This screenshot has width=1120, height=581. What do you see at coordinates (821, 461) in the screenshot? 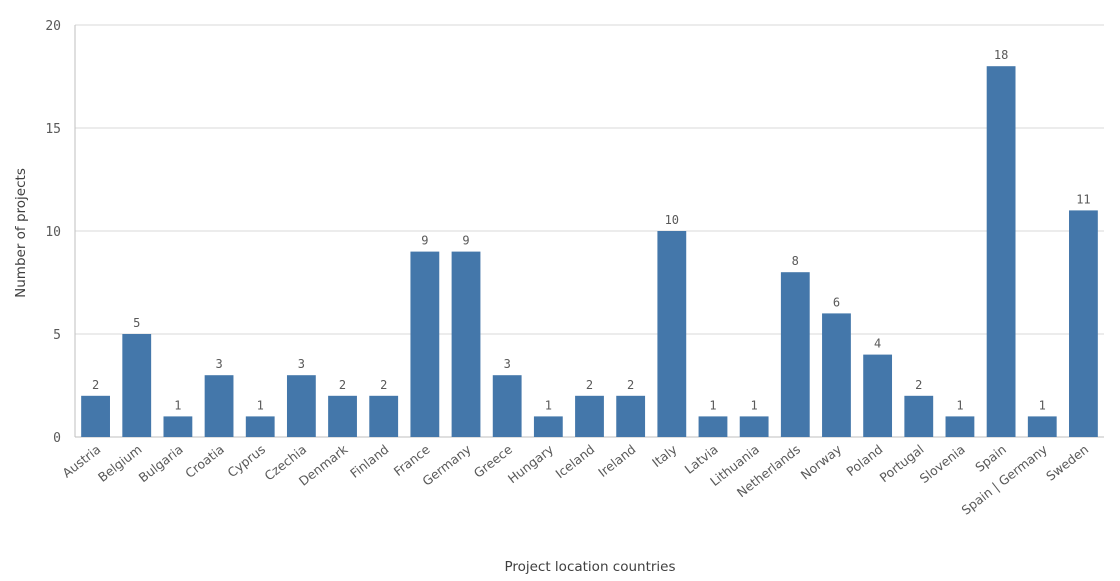
I see `x-tick-label: Norway` at bounding box center [821, 461].